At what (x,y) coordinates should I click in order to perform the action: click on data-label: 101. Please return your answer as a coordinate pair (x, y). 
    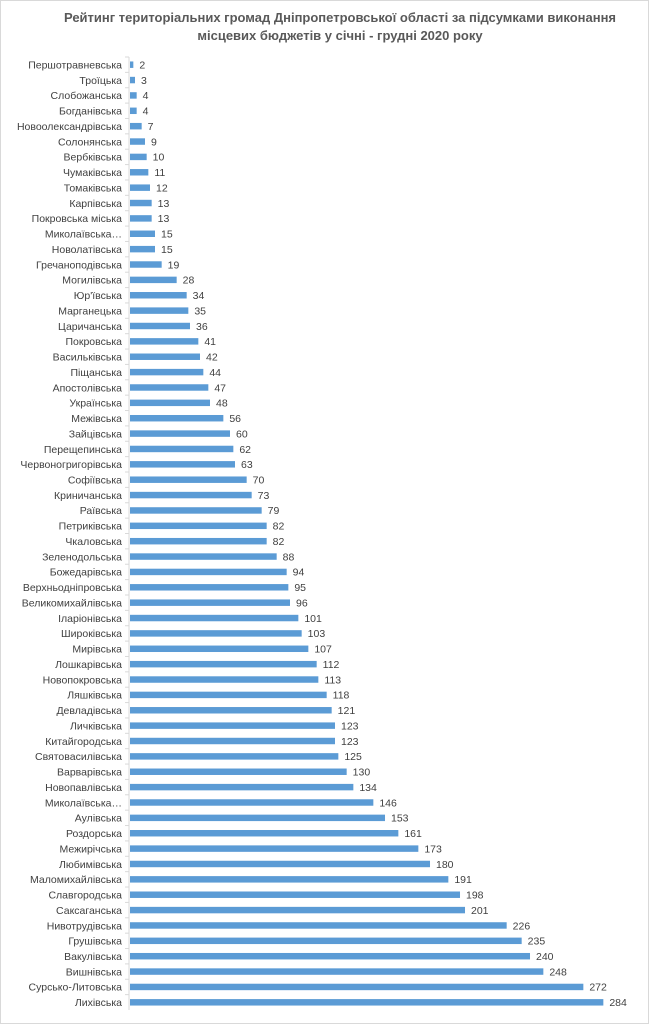
    Looking at the image, I should click on (313, 619).